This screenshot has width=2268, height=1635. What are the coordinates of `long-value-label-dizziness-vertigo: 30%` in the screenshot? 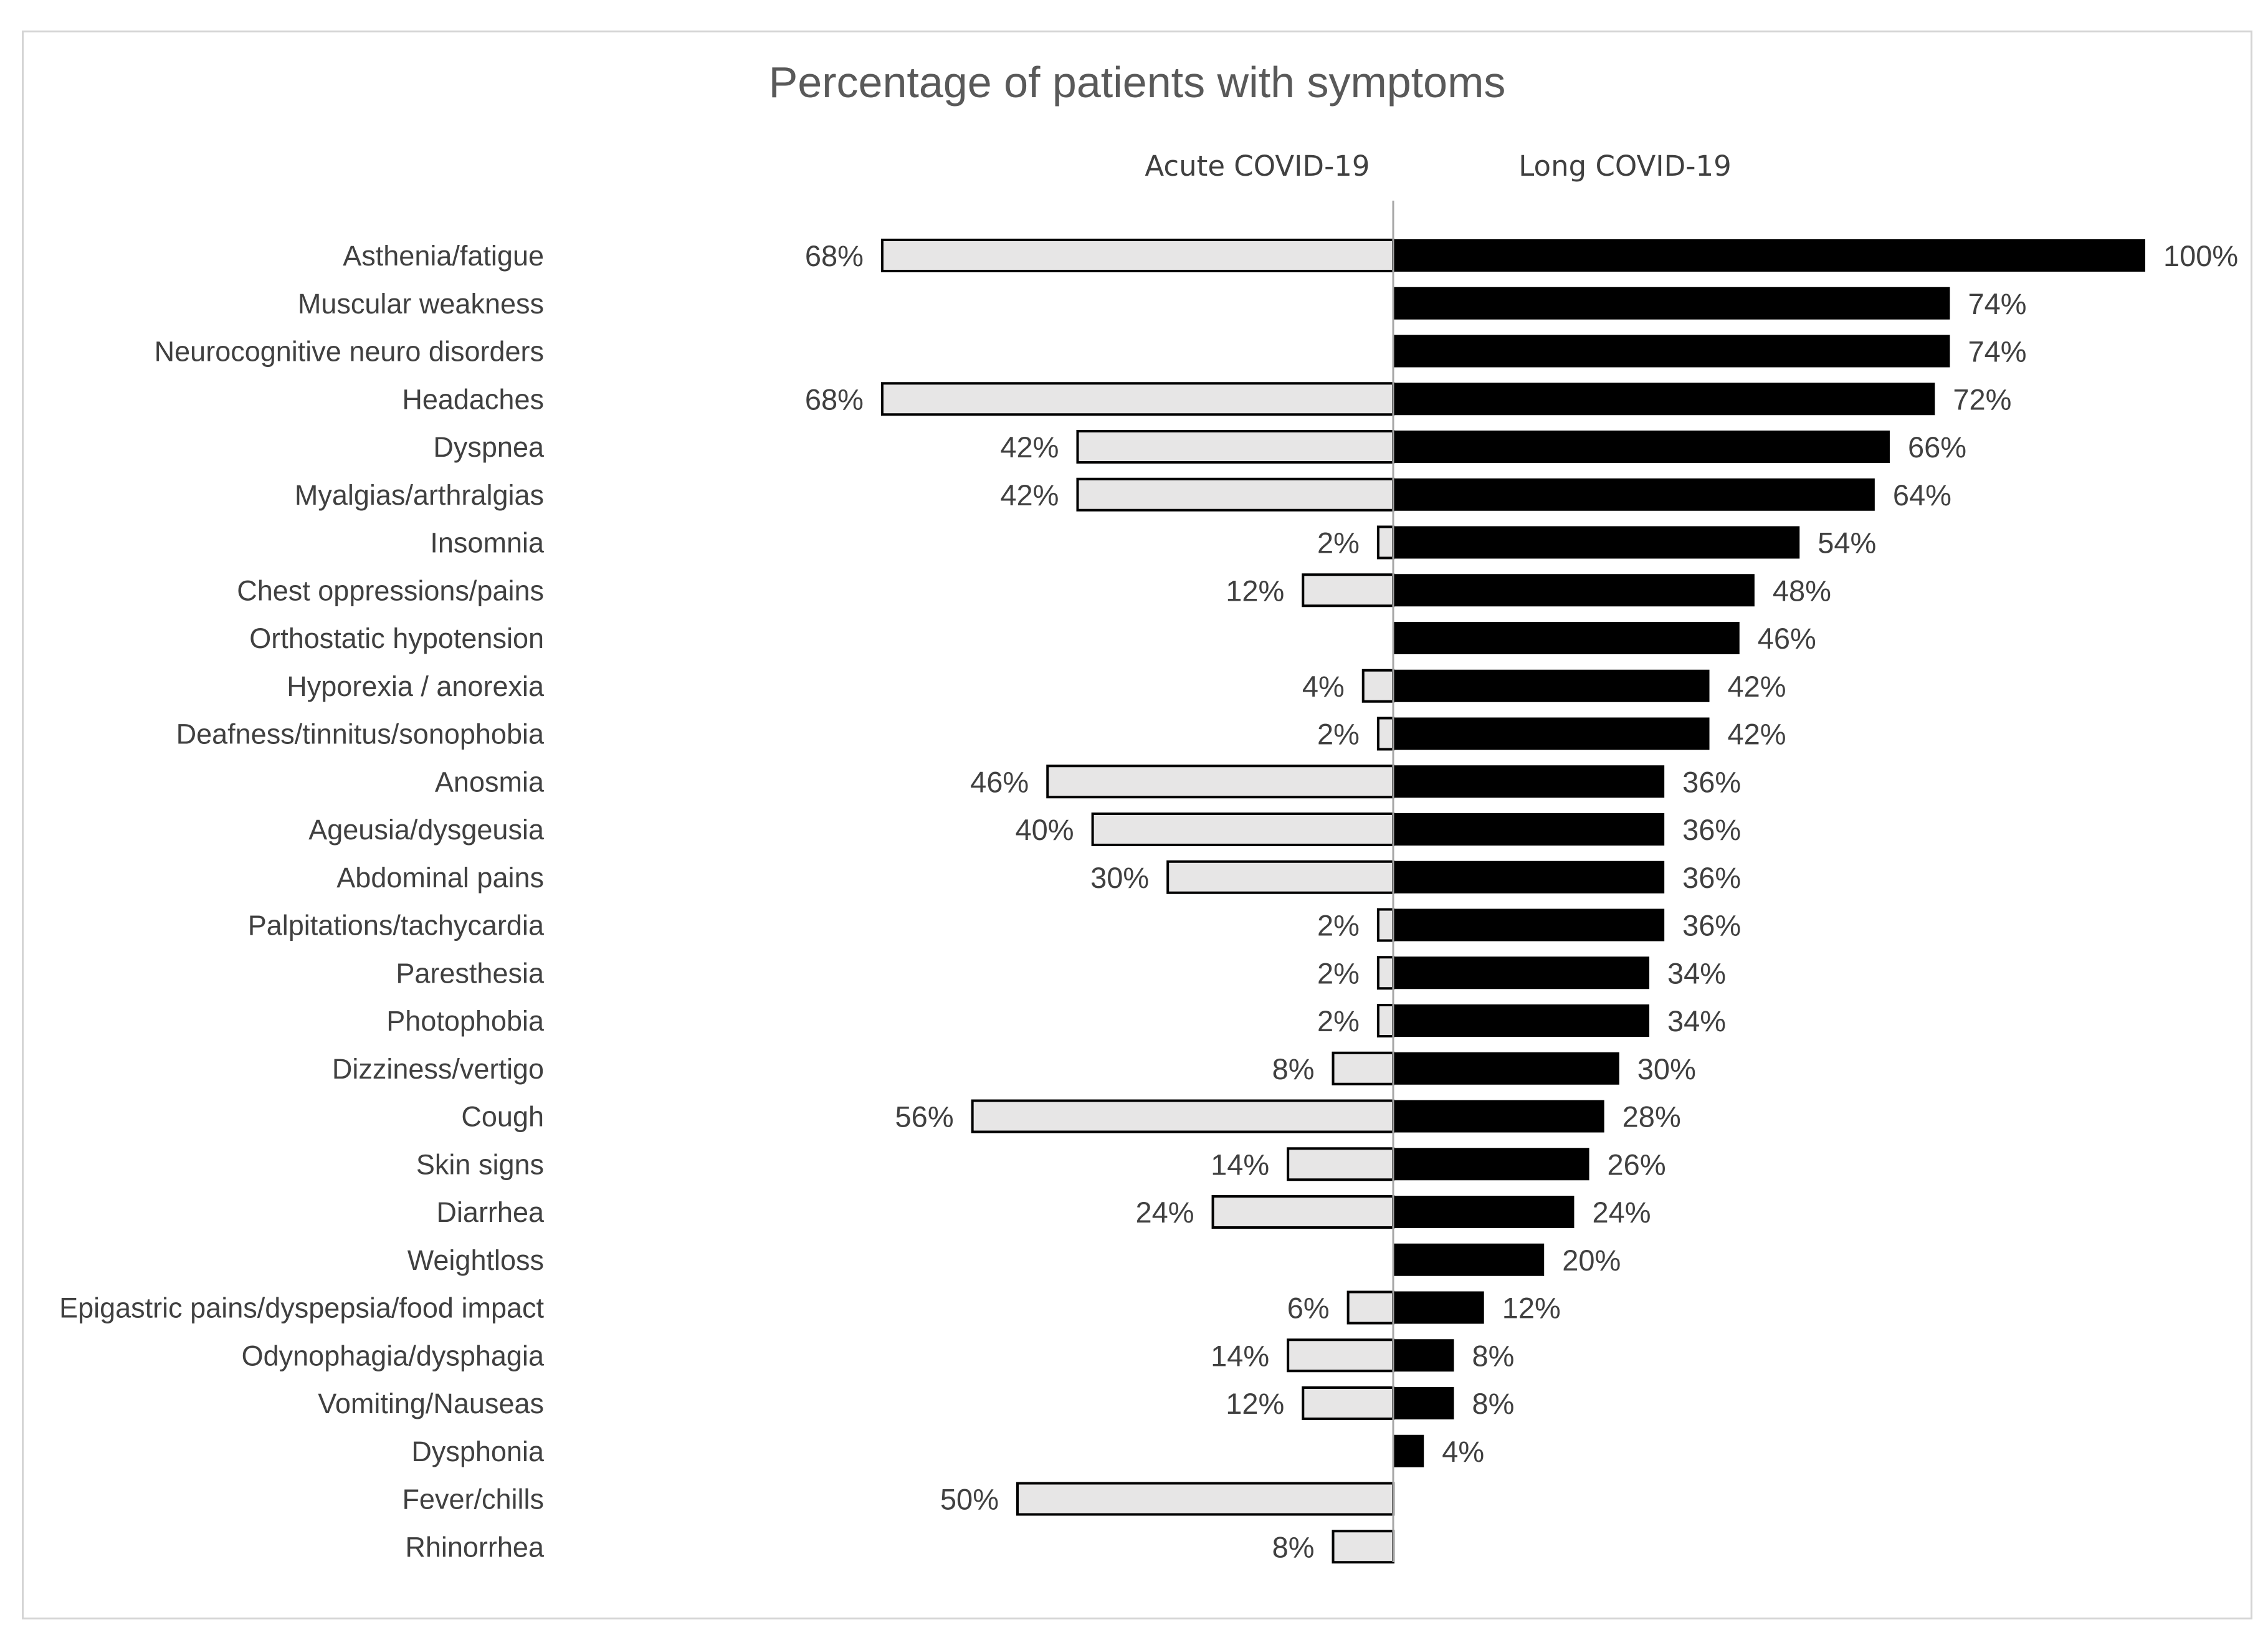 It's located at (1666, 1068).